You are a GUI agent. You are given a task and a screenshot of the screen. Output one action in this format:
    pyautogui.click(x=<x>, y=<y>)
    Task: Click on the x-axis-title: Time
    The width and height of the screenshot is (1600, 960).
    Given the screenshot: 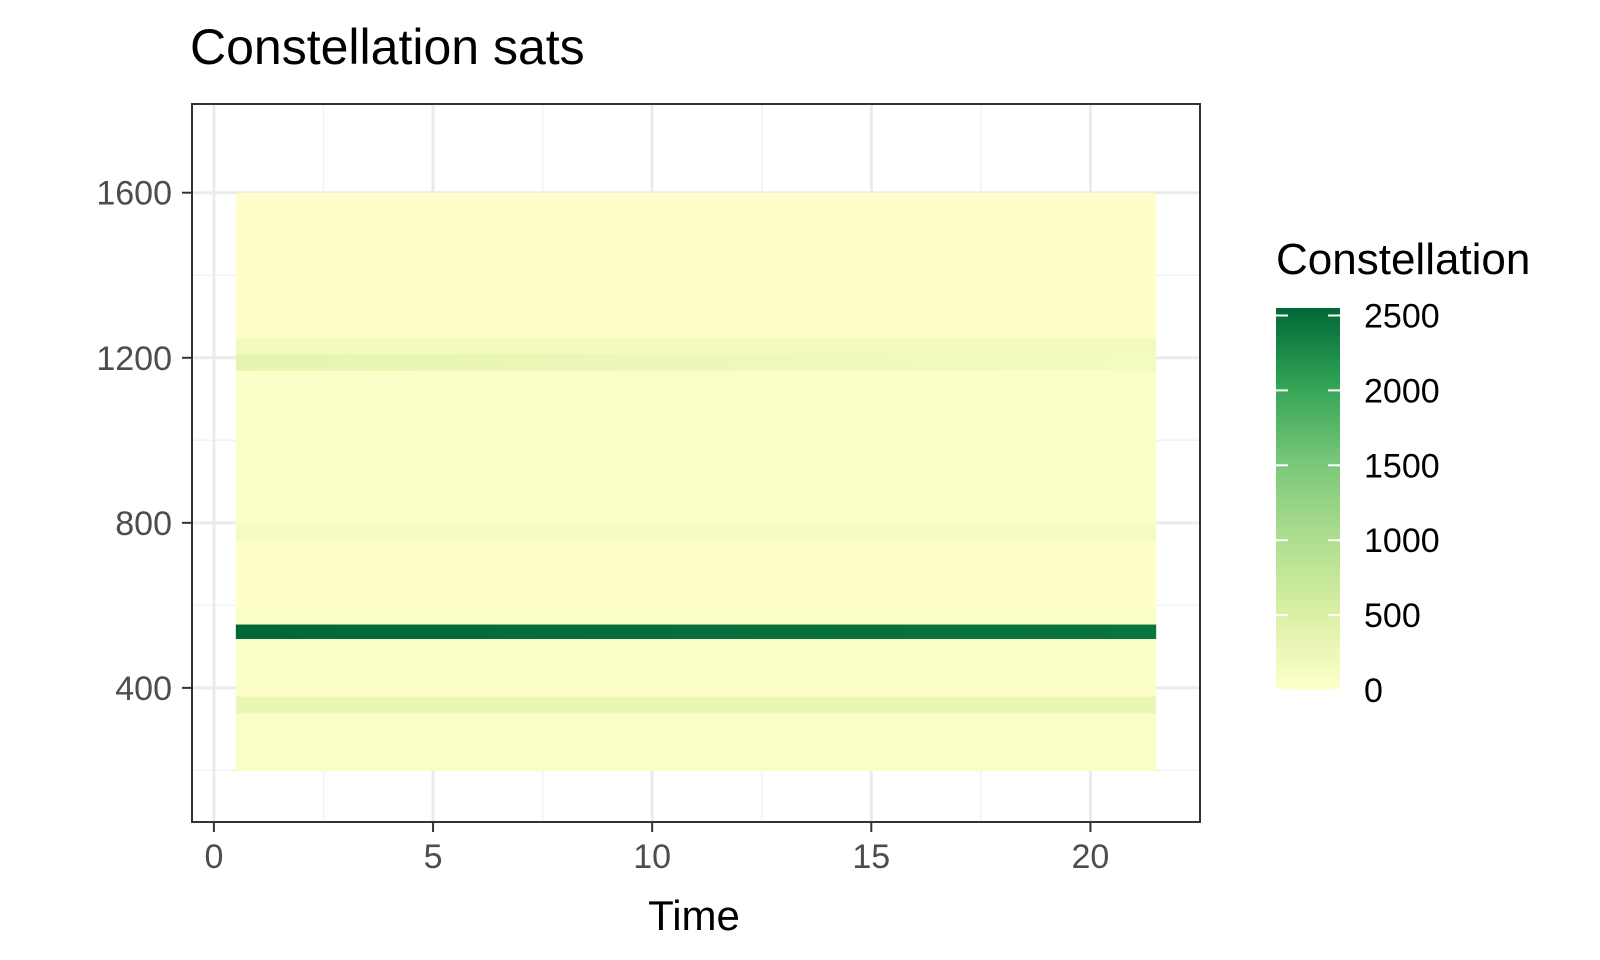 What is the action you would take?
    pyautogui.click(x=694, y=915)
    